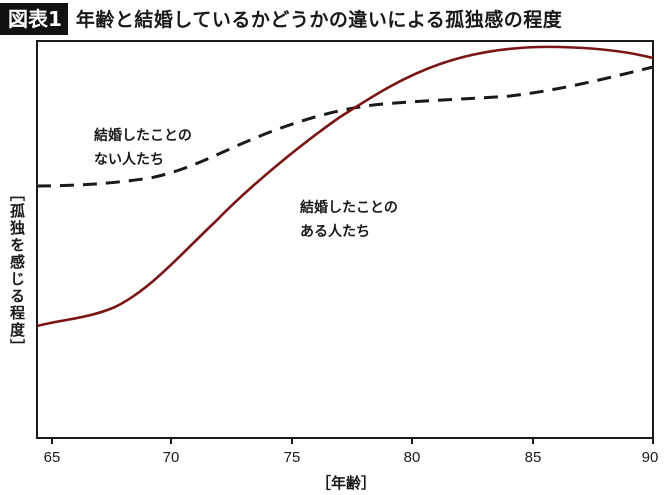  What do you see at coordinates (650, 457) in the screenshot?
I see `x-tick-label: 90` at bounding box center [650, 457].